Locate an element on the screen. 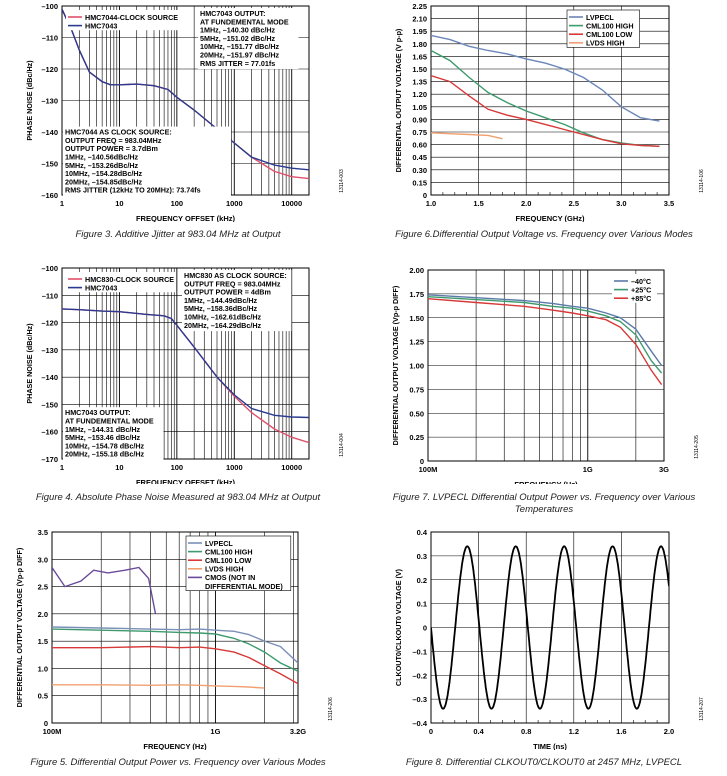 This screenshot has width=727, height=776. x-tick-label: 100M is located at coordinates (52, 731).